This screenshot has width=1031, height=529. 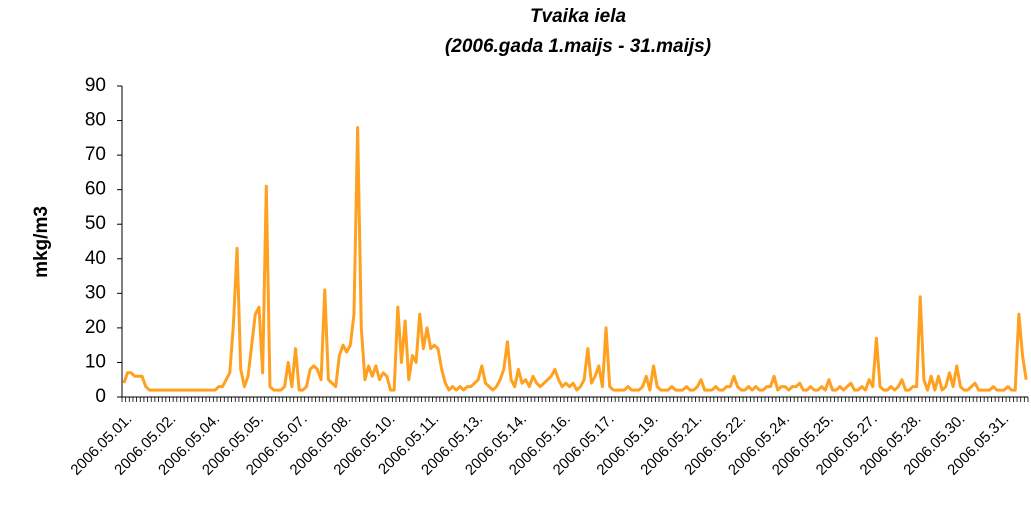 I want to click on y-tick-label: 80, so click(x=95, y=120).